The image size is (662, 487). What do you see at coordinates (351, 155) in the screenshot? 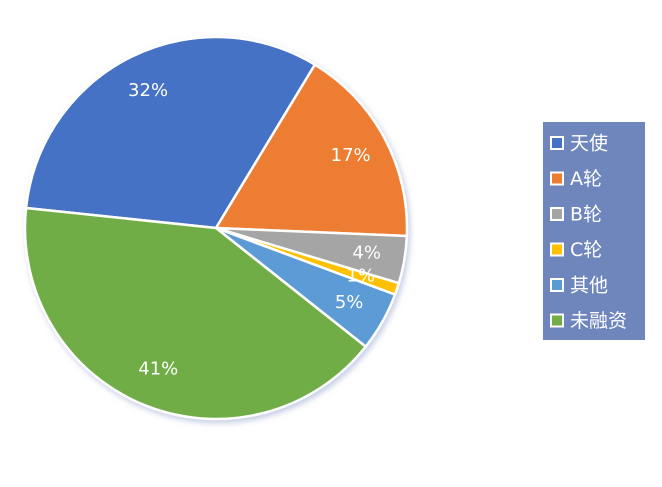
I see `data-label: 17%` at bounding box center [351, 155].